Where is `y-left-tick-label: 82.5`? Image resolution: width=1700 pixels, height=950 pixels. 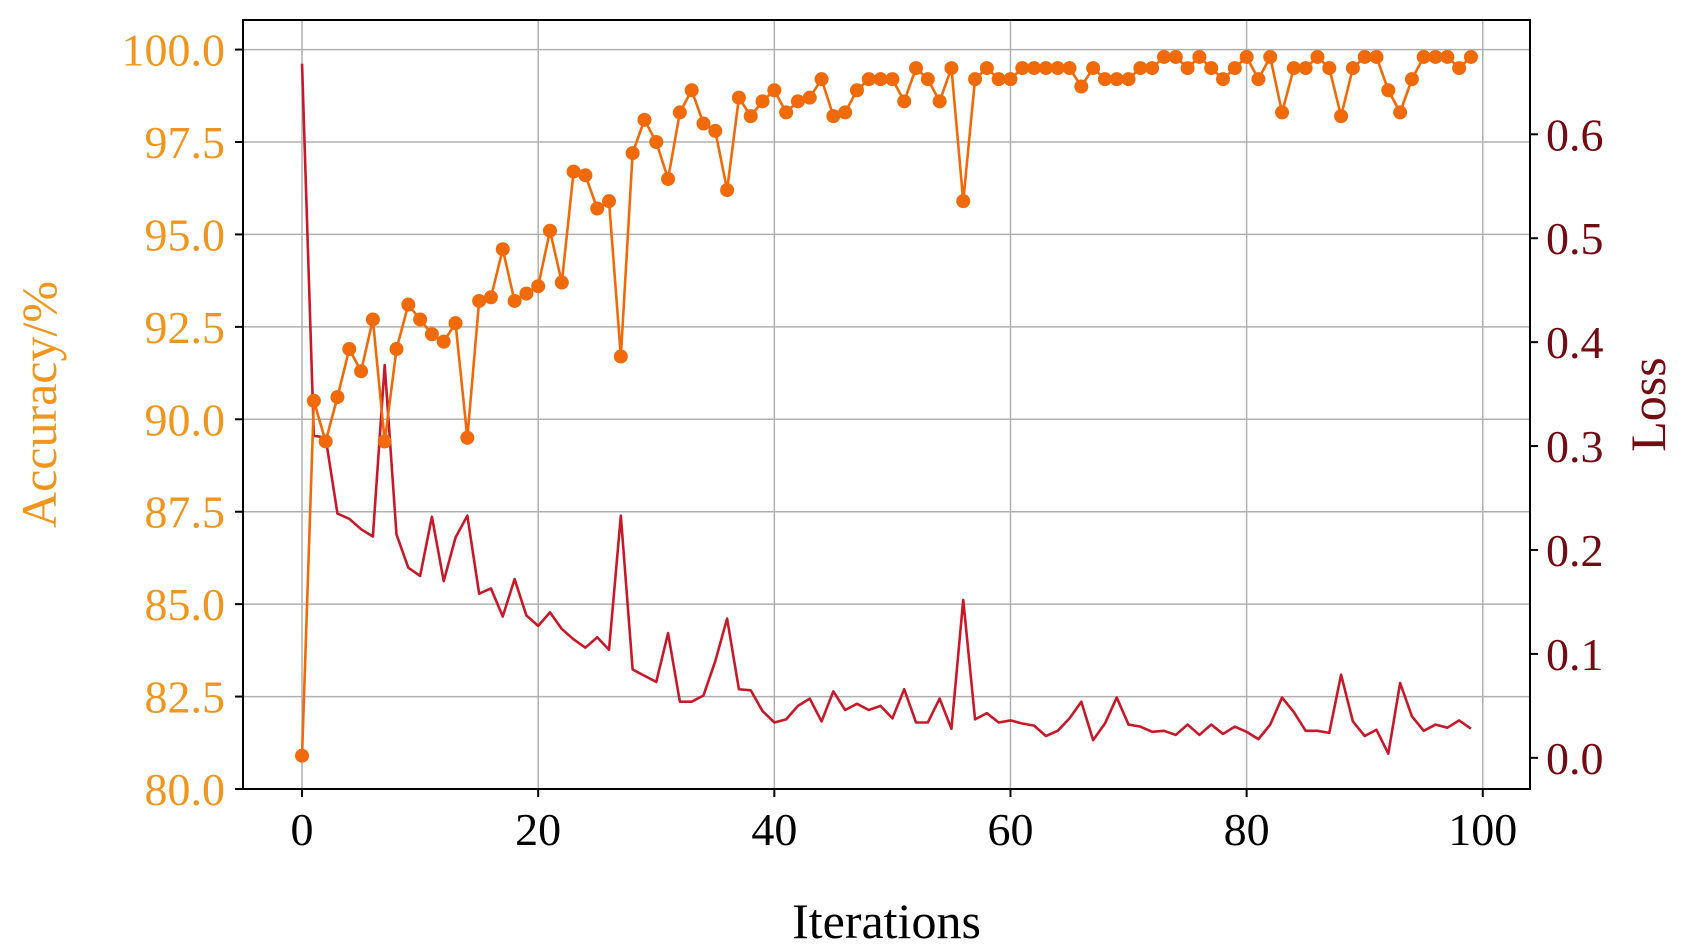
y-left-tick-label: 82.5 is located at coordinates (185, 697).